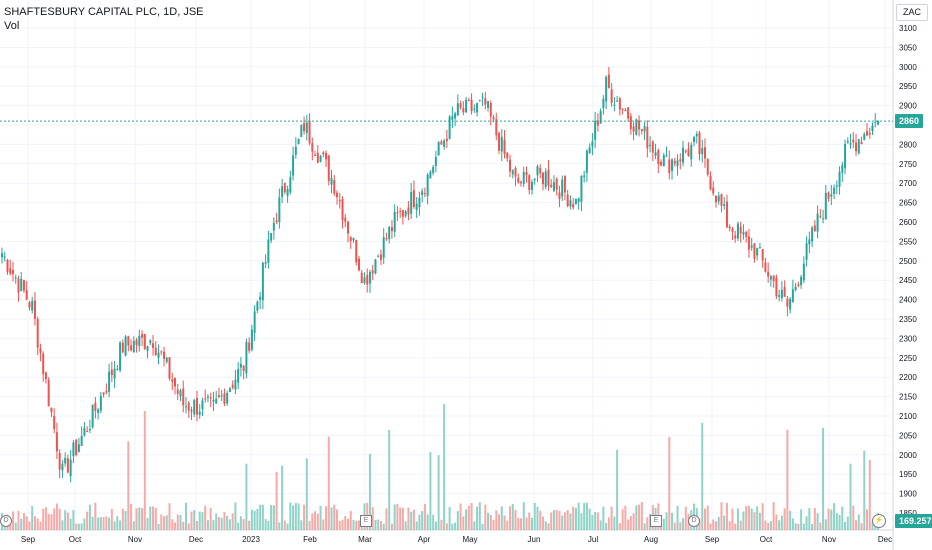 Image resolution: width=932 pixels, height=550 pixels. What do you see at coordinates (908, 435) in the screenshot?
I see `y-tick-label: 2050` at bounding box center [908, 435].